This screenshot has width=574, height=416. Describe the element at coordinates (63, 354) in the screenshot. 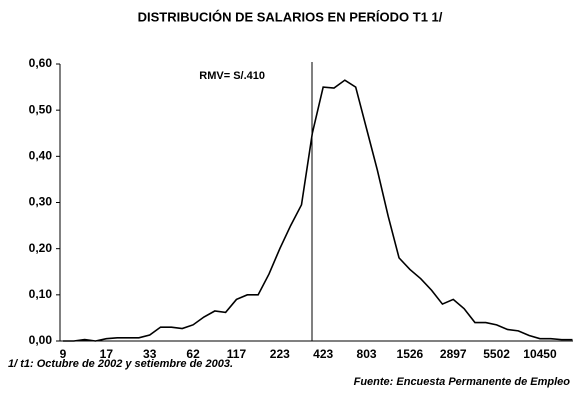

I see `x-tick-label: 9` at that location.